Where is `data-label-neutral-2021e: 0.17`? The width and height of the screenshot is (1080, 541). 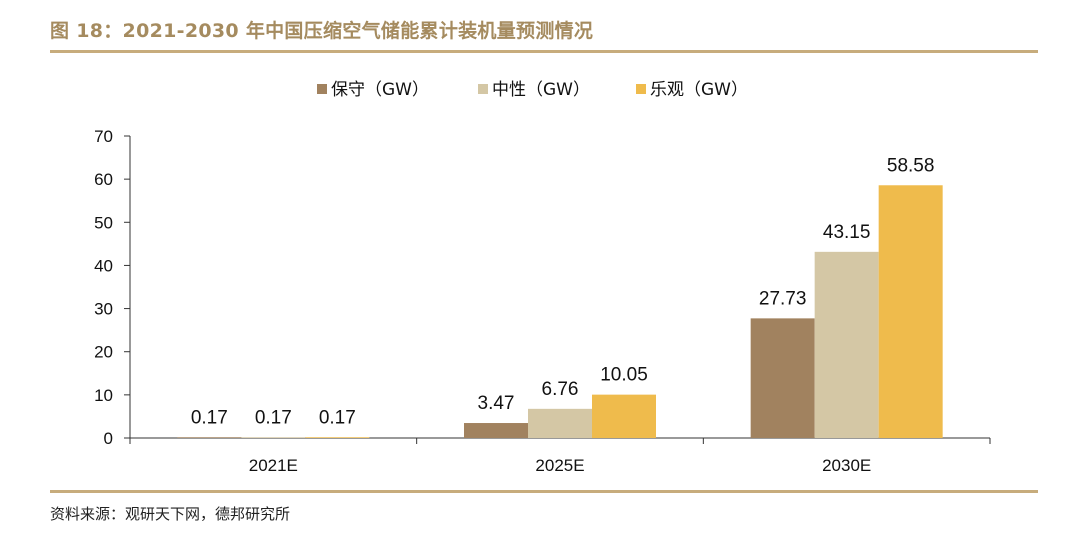
data-label-neutral-2021e: 0.17 is located at coordinates (273, 417).